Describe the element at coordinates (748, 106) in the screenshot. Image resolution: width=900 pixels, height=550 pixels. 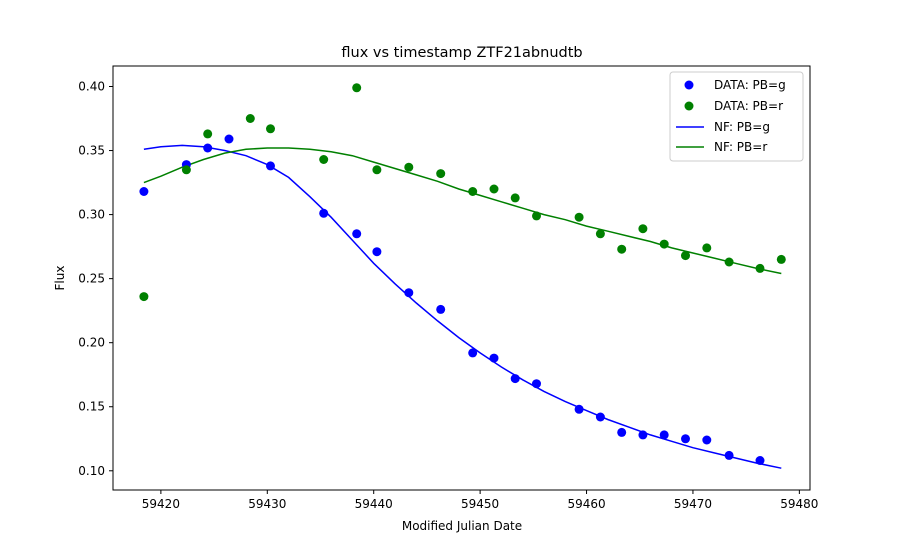
I see `legend-label-data-r: DATA: PB=r` at that location.